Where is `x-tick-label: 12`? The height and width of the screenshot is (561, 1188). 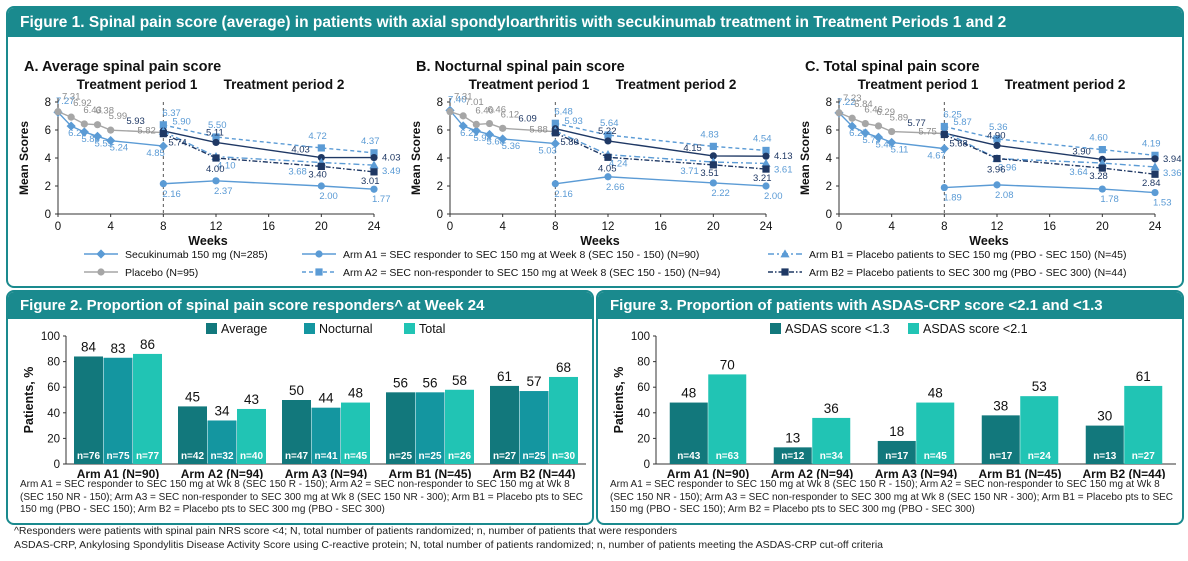
x-tick-label: 12 is located at coordinates (608, 227).